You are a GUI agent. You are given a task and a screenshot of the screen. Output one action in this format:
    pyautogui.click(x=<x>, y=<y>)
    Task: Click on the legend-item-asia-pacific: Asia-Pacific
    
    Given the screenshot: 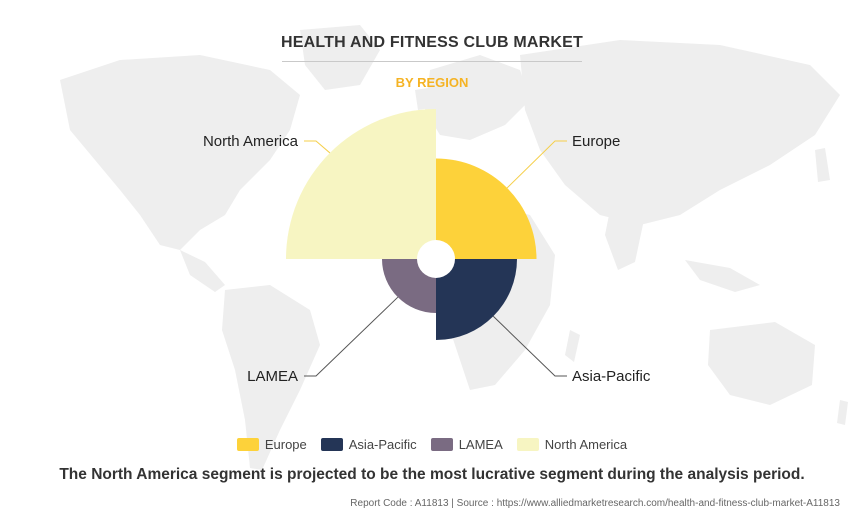 What is the action you would take?
    pyautogui.click(x=368, y=444)
    